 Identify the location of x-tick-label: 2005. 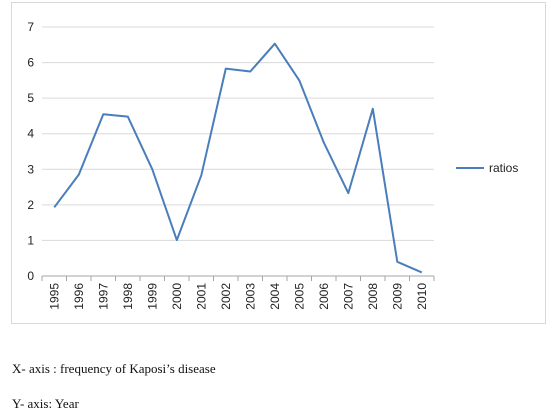
(299, 296).